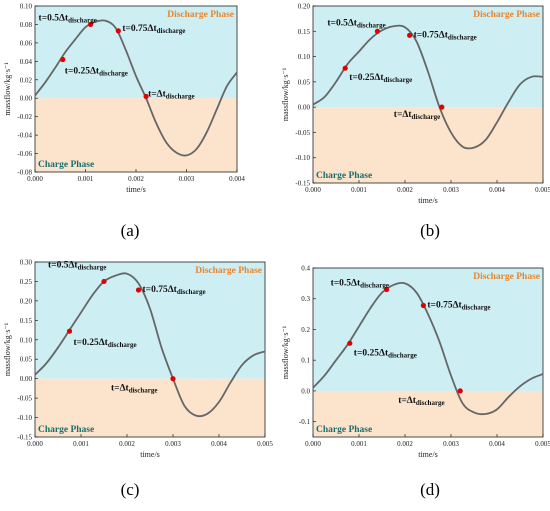 Image resolution: width=550 pixels, height=511 pixels. What do you see at coordinates (26, 43) in the screenshot?
I see `y-tick-label: 0.06` at bounding box center [26, 43].